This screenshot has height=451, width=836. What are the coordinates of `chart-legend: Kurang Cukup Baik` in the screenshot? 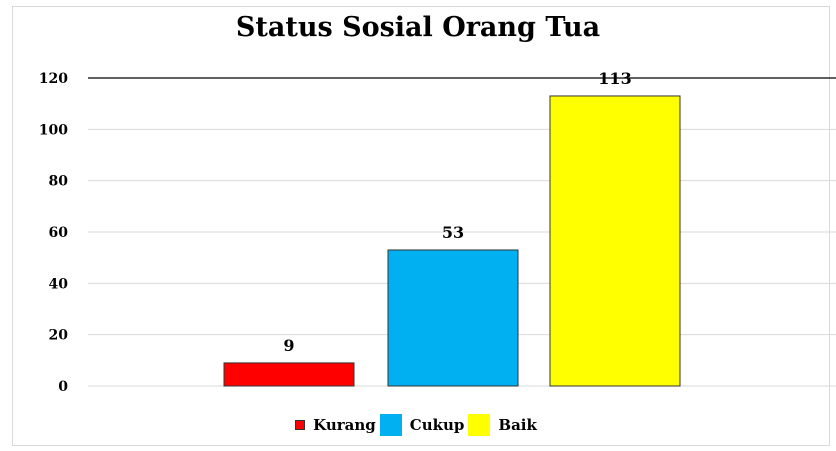 It's located at (418, 425).